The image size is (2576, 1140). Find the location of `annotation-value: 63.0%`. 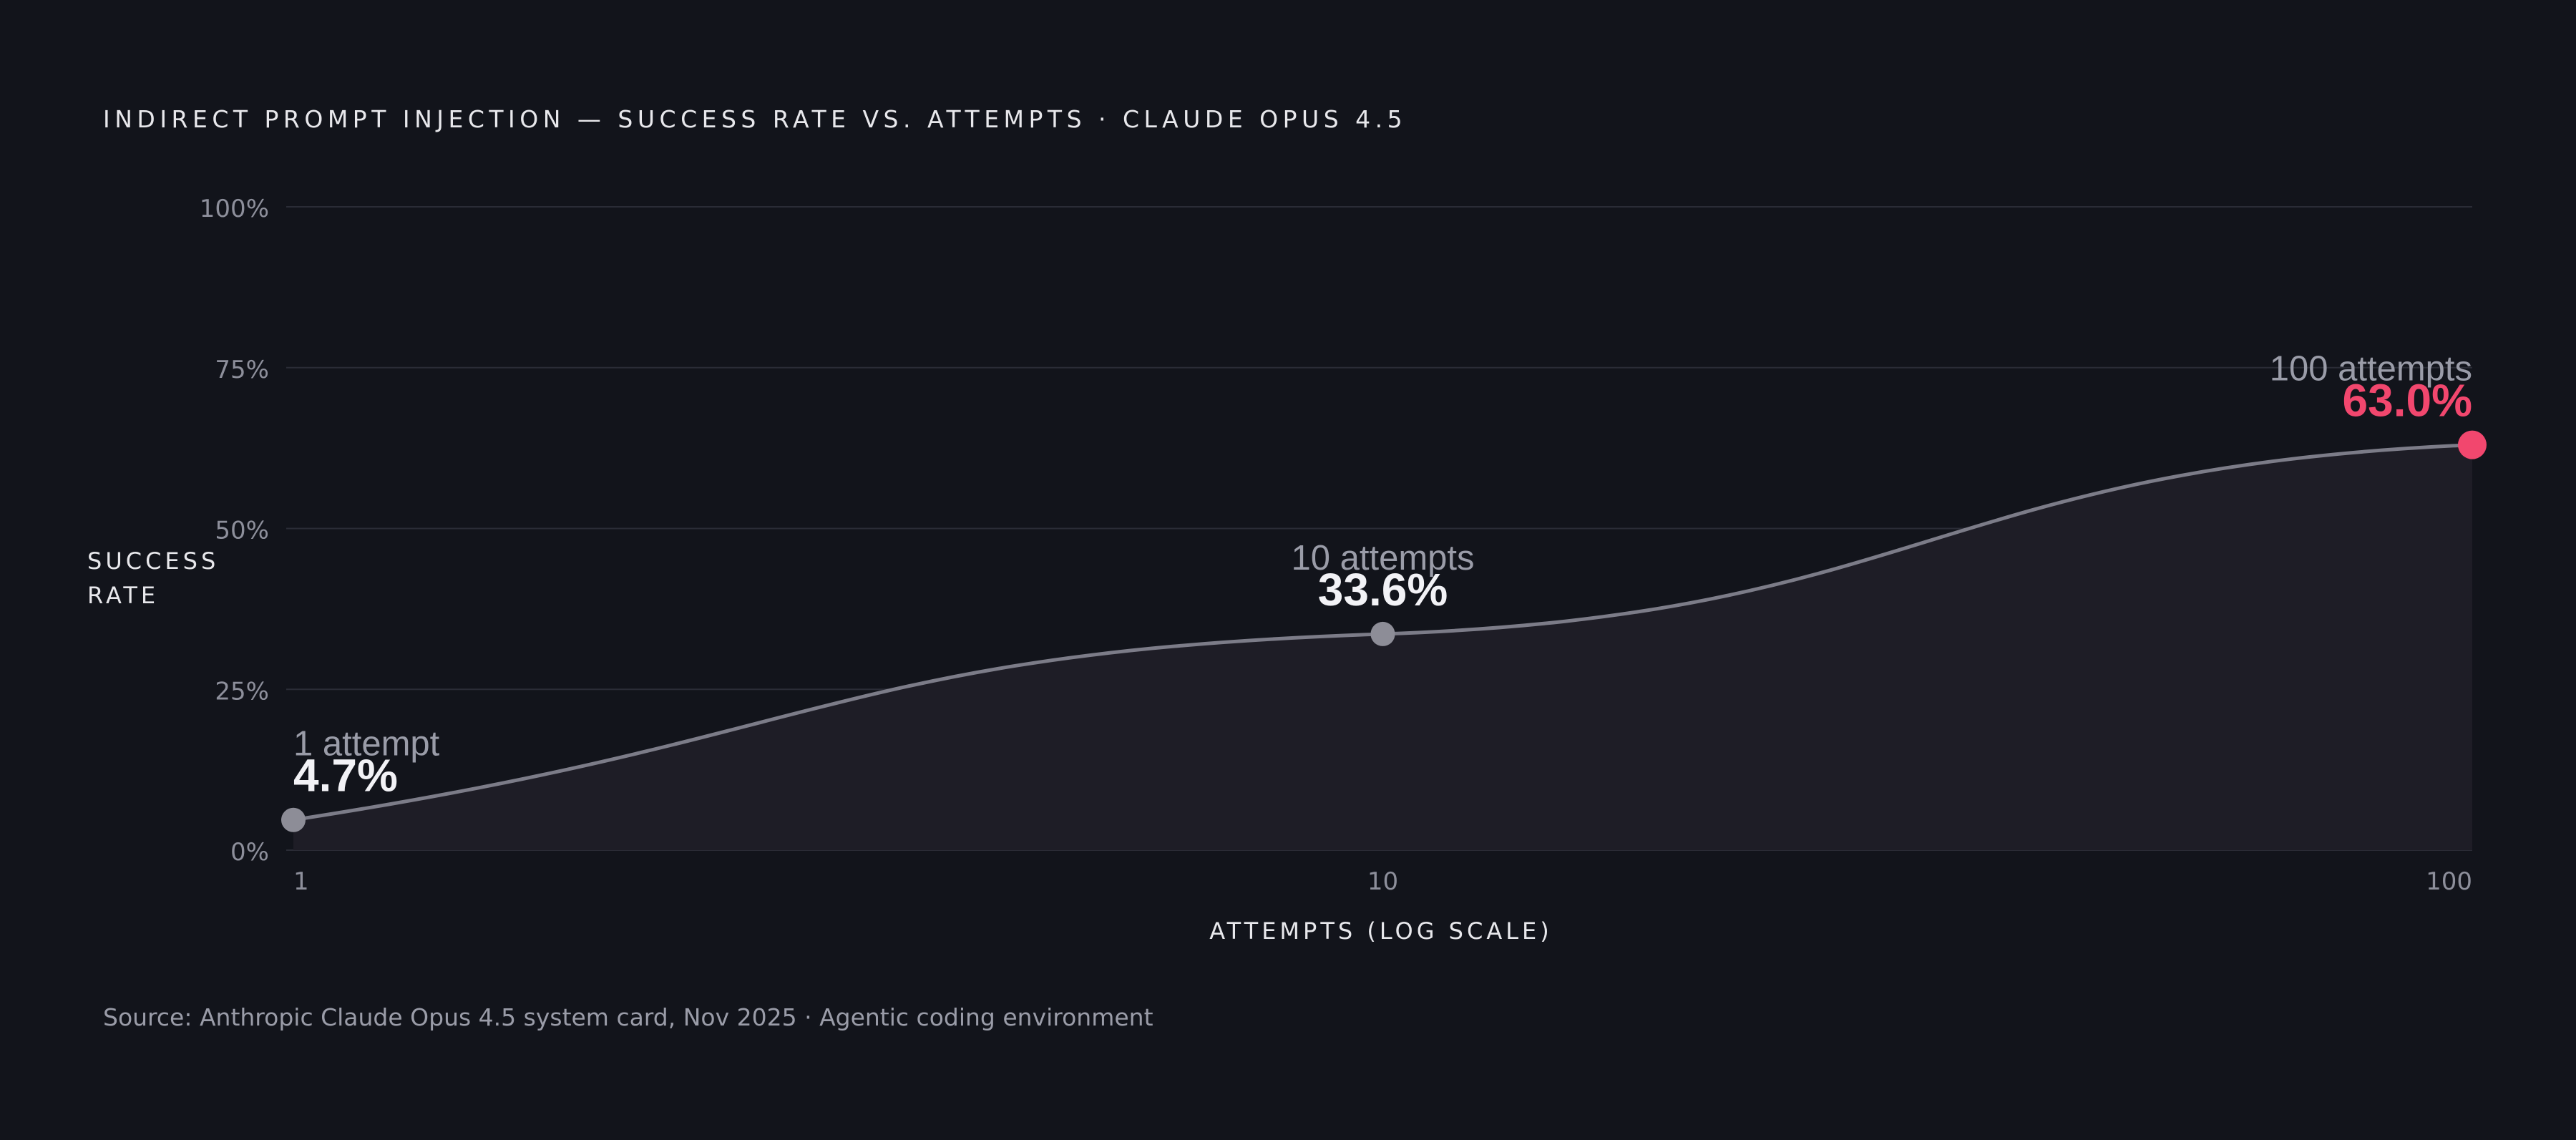

annotation-value: 63.0% is located at coordinates (2407, 401).